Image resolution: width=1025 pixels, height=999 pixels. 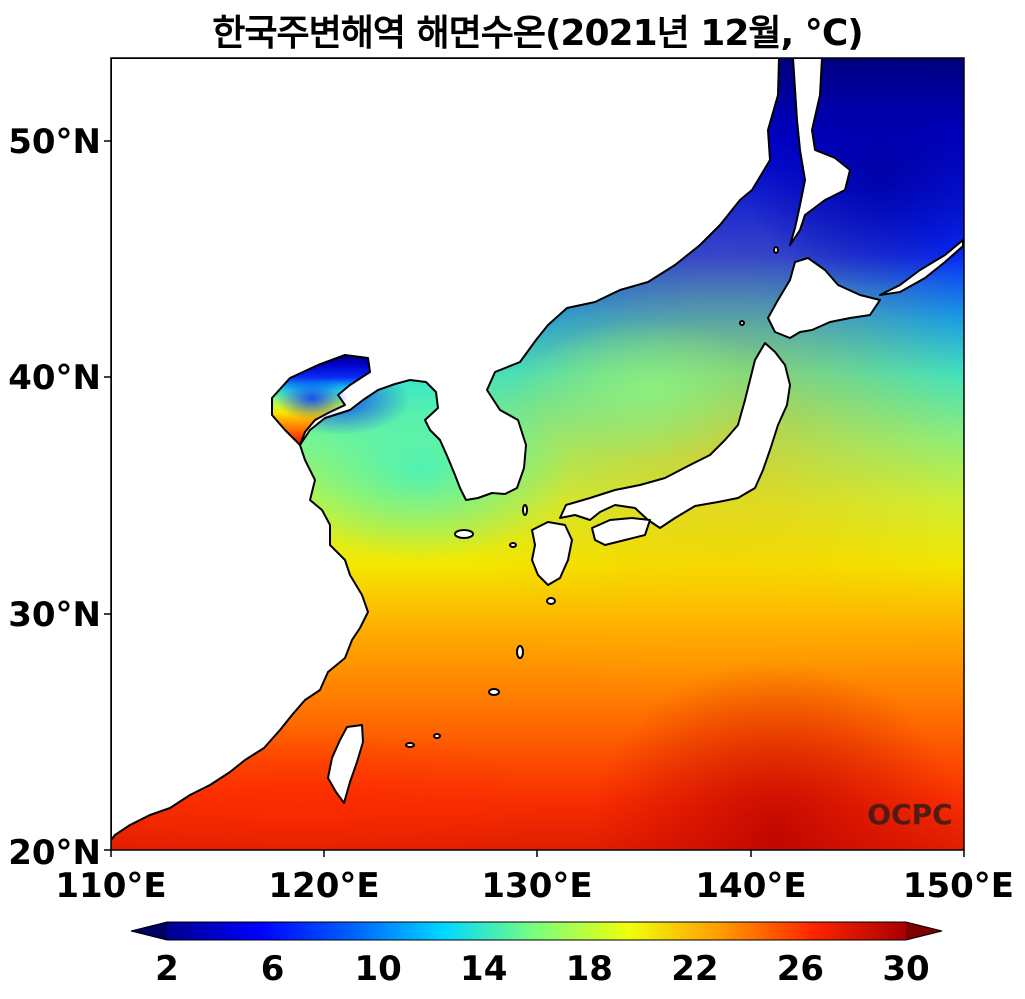 What do you see at coordinates (750, 886) in the screenshot?
I see `lon-tick-label: 140°E` at bounding box center [750, 886].